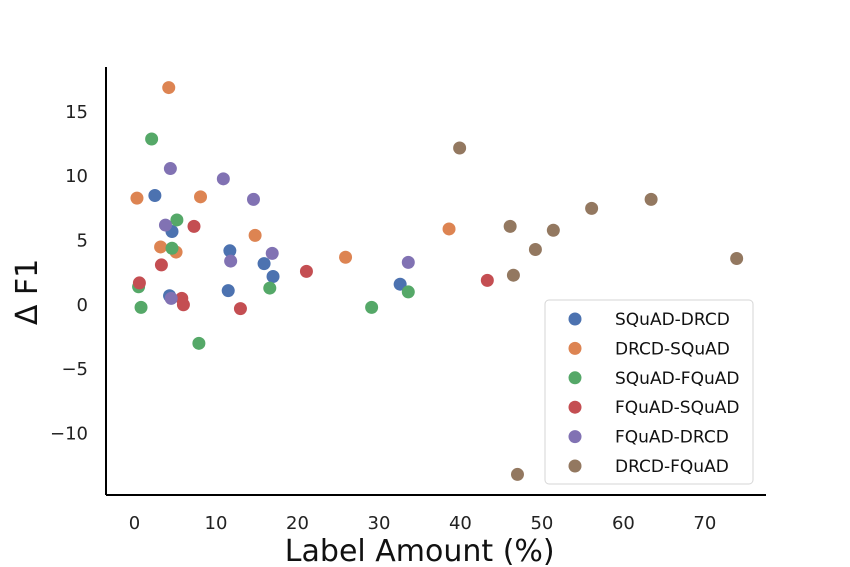 This screenshot has width=850, height=567. Describe the element at coordinates (672, 320) in the screenshot. I see `legend-label-squad-drcd: SQuAD-DRCD` at that location.